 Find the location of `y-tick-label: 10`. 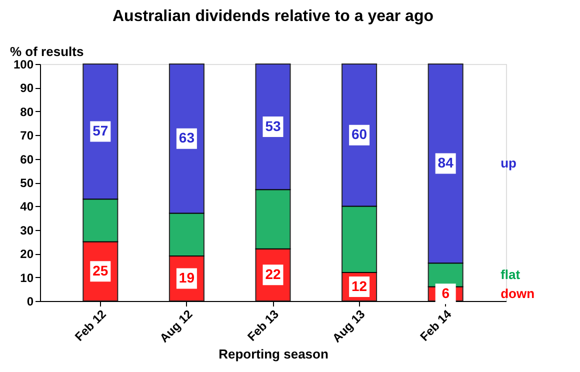

y-tick-label: 10 is located at coordinates (27, 277).